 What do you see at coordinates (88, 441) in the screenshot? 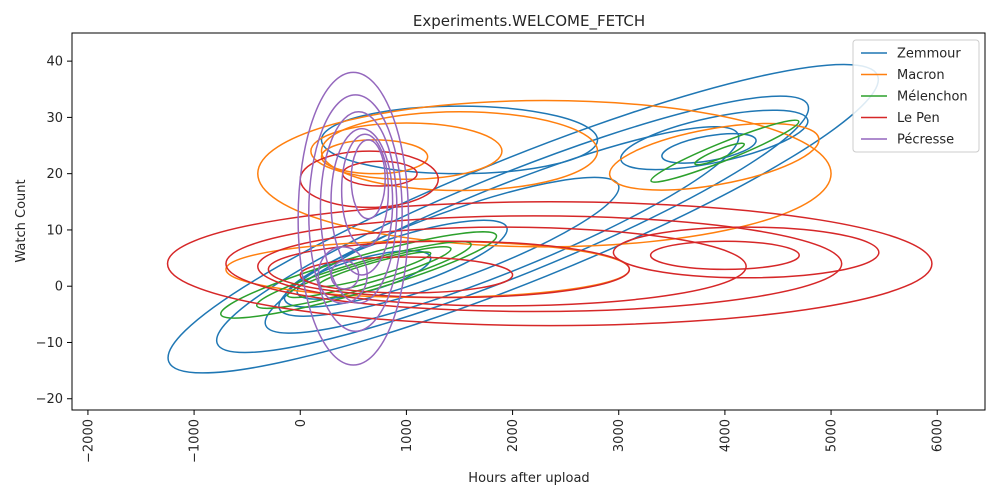
I see `x-tick-label: −2000` at bounding box center [88, 441].